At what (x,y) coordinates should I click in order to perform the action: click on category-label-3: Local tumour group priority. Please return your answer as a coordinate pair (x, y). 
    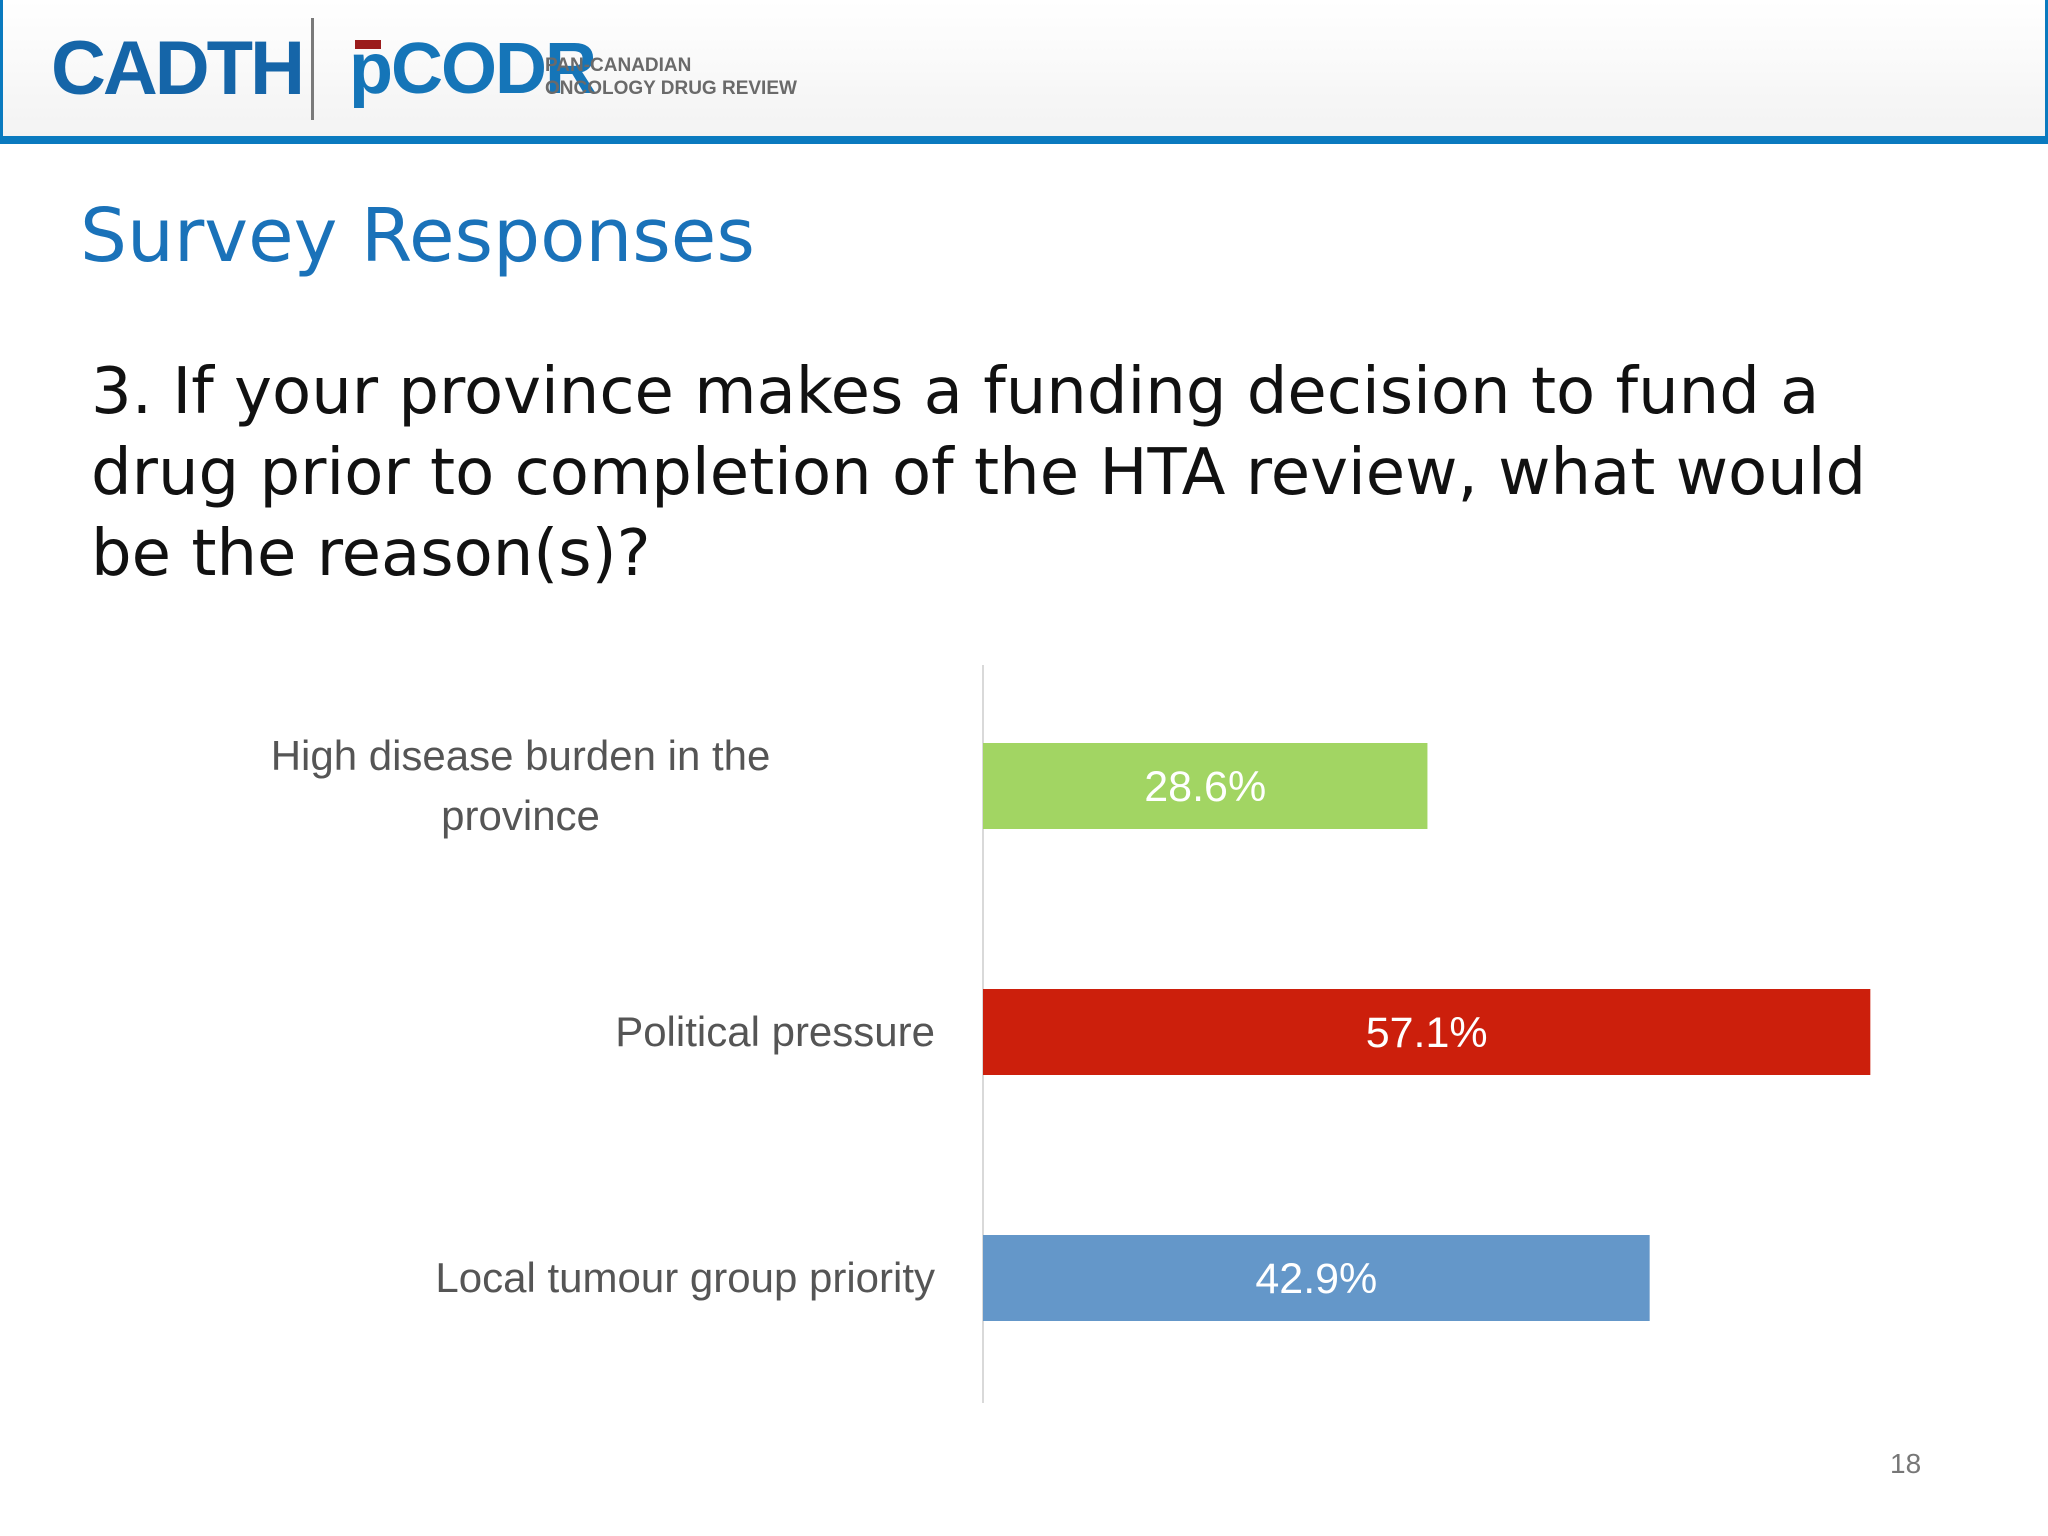
    Looking at the image, I should click on (685, 1277).